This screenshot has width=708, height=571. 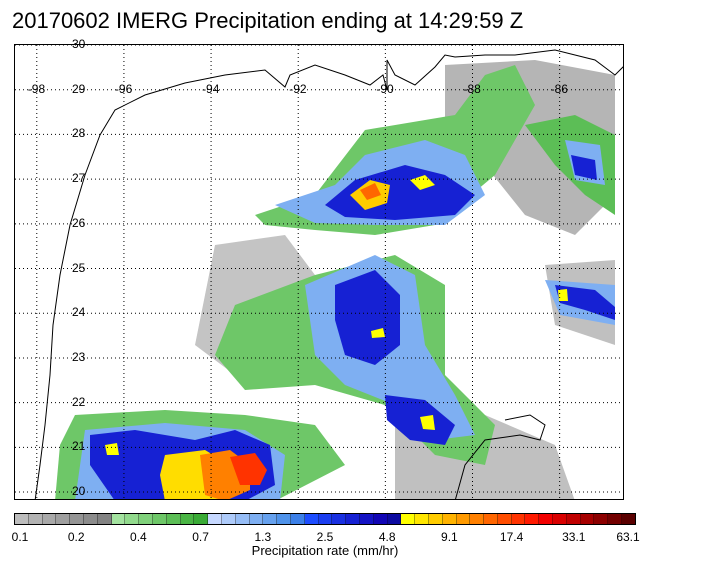 What do you see at coordinates (574, 537) in the screenshot?
I see `colorbar-tick-label: 33.1` at bounding box center [574, 537].